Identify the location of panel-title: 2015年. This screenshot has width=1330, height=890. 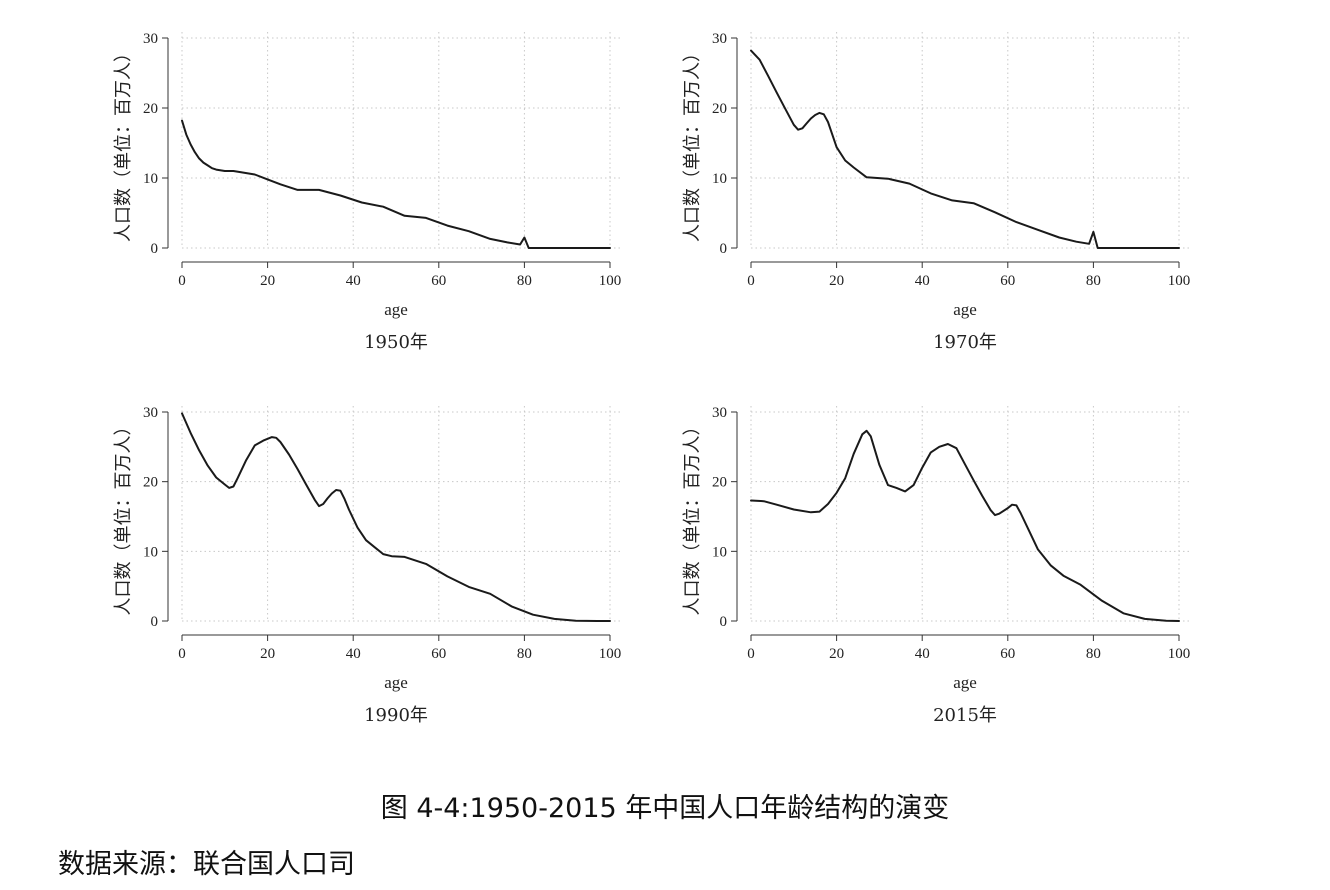
(965, 715).